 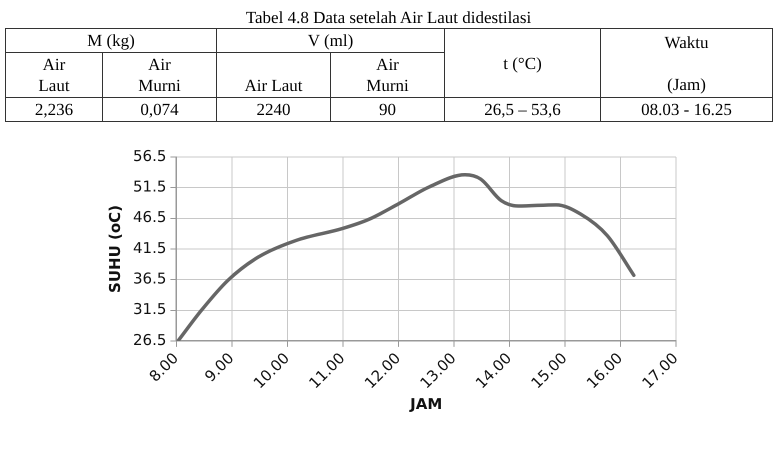 What do you see at coordinates (149, 247) in the screenshot?
I see `y-tick-label: 41.5` at bounding box center [149, 247].